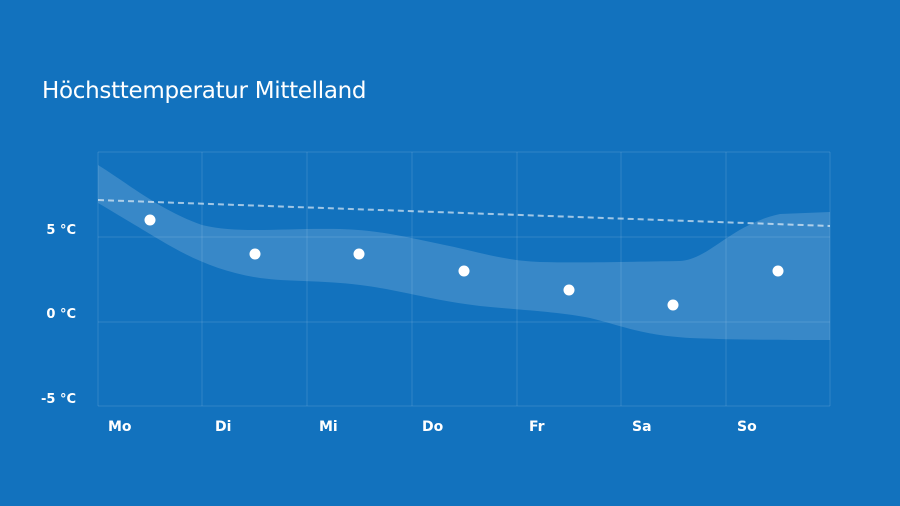 The width and height of the screenshot is (900, 506). I want to click on x-tick-di: Di, so click(223, 427).